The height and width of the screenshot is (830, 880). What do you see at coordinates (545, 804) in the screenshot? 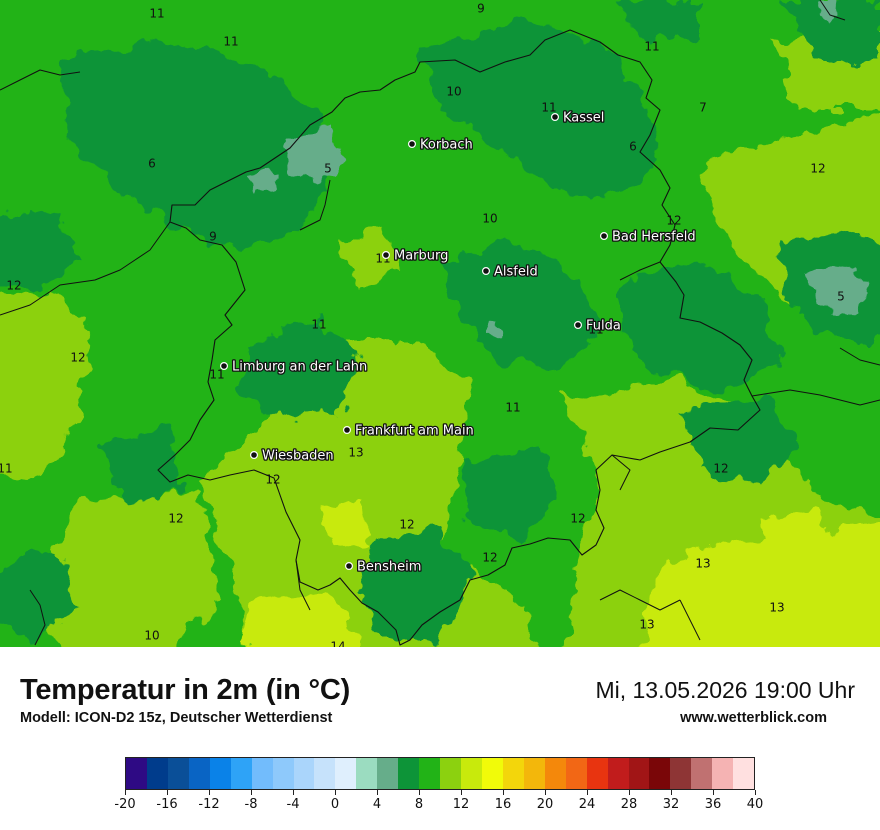
I see `legend-tick-label: 20` at bounding box center [545, 804].